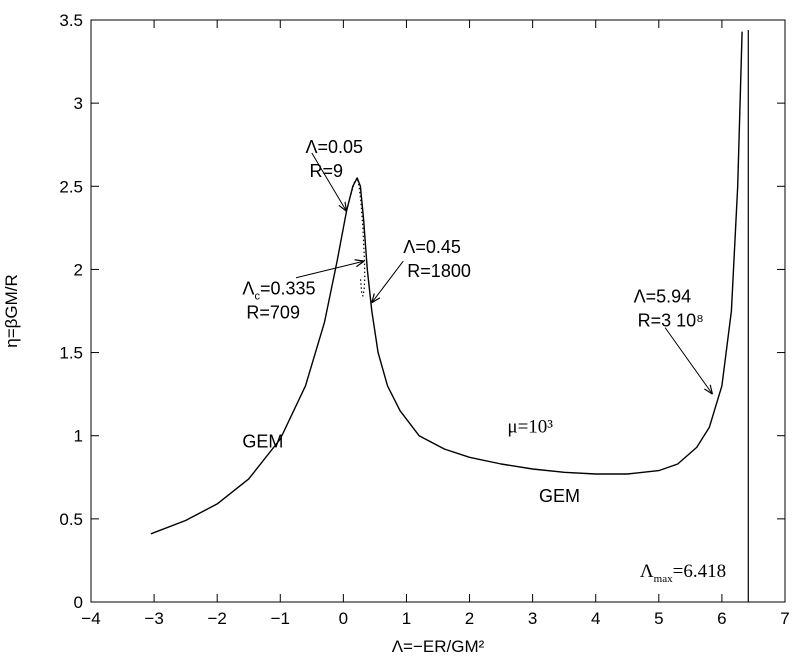 This screenshot has width=796, height=663. What do you see at coordinates (784, 618) in the screenshot?
I see `x-tick-label: 7` at bounding box center [784, 618].